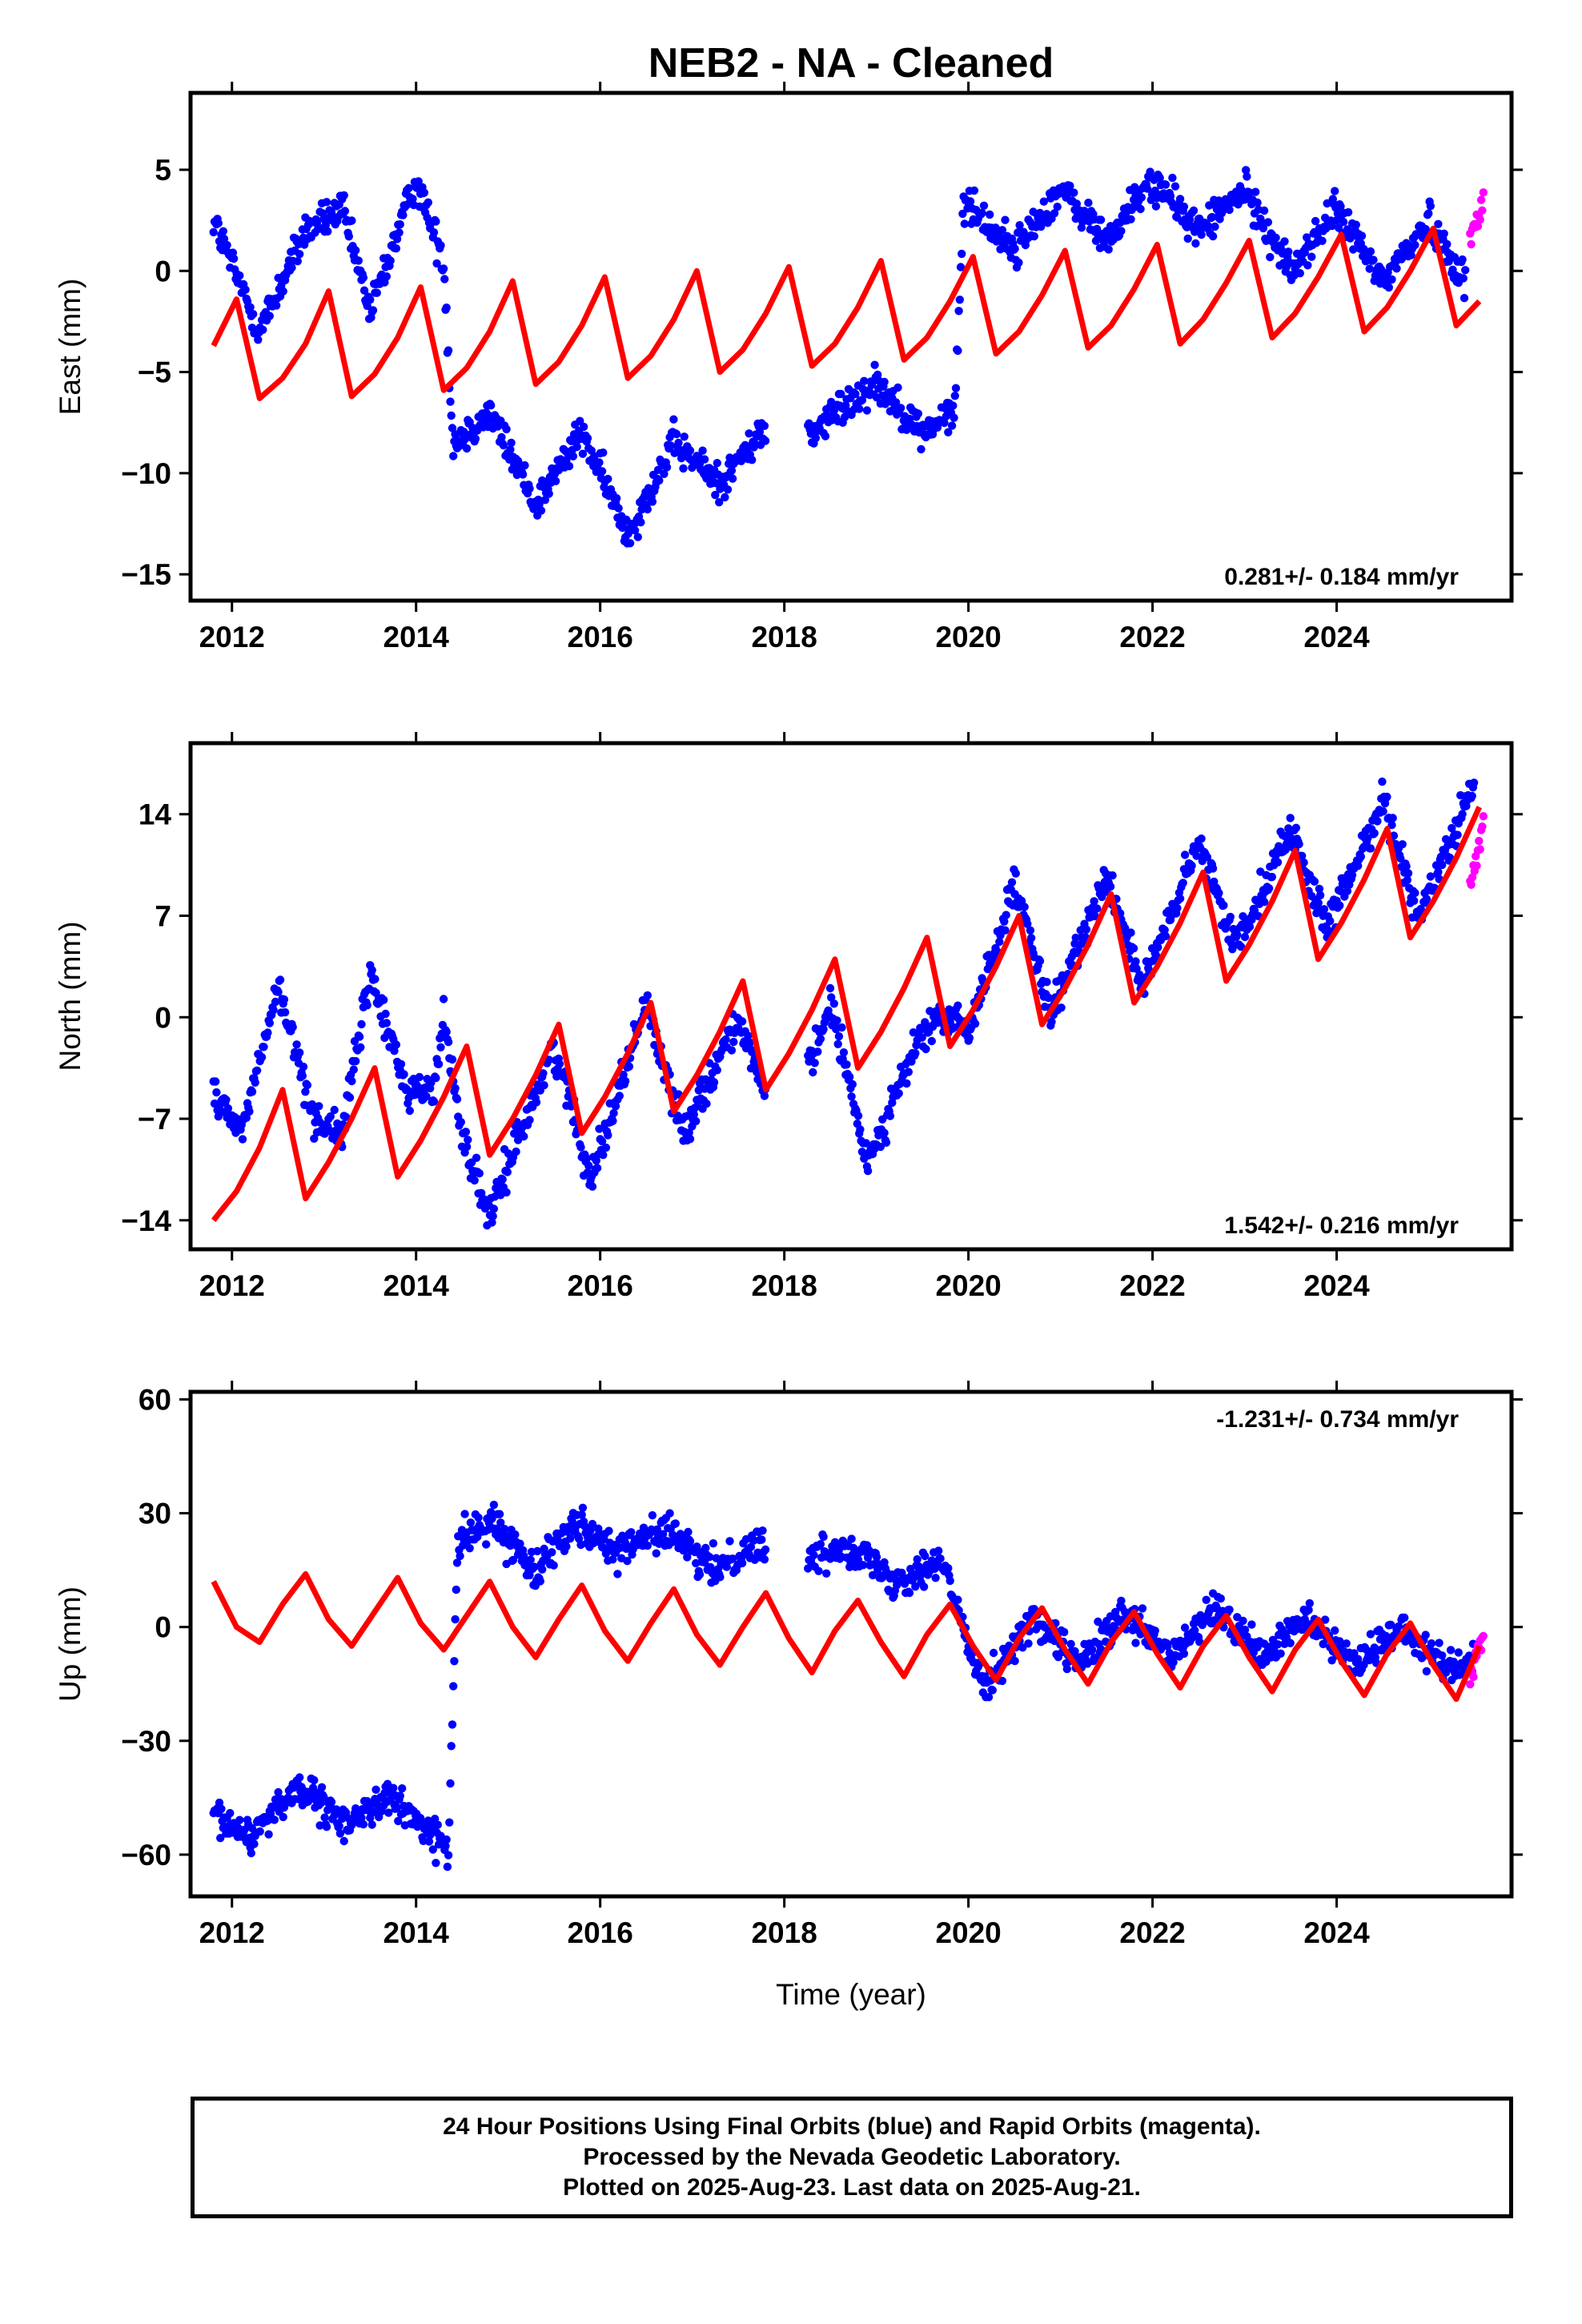  I want to click on up-x-tick-label: 2020, so click(968, 1932).